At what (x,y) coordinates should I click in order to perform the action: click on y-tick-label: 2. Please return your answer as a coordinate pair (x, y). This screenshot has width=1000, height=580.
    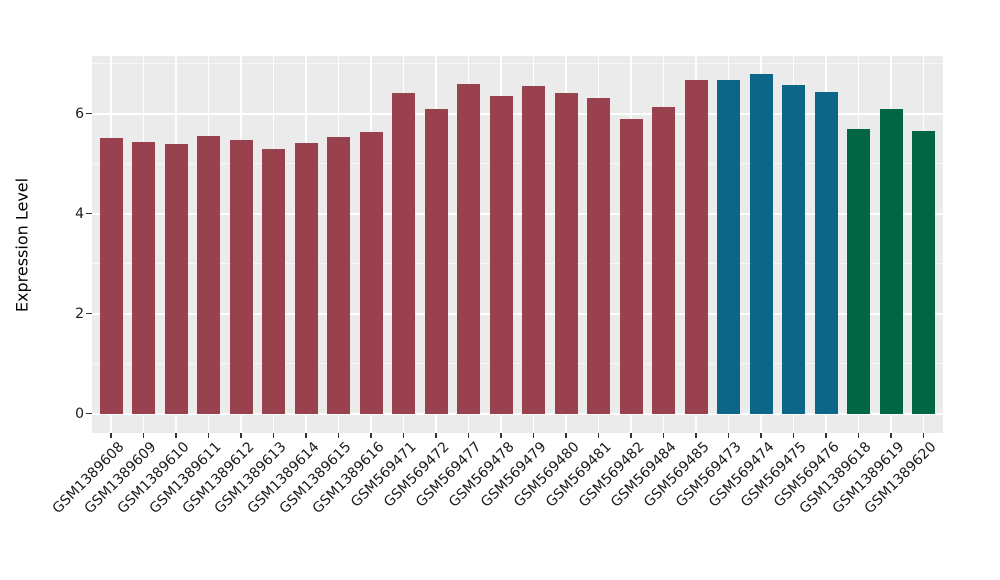
    Looking at the image, I should click on (79, 313).